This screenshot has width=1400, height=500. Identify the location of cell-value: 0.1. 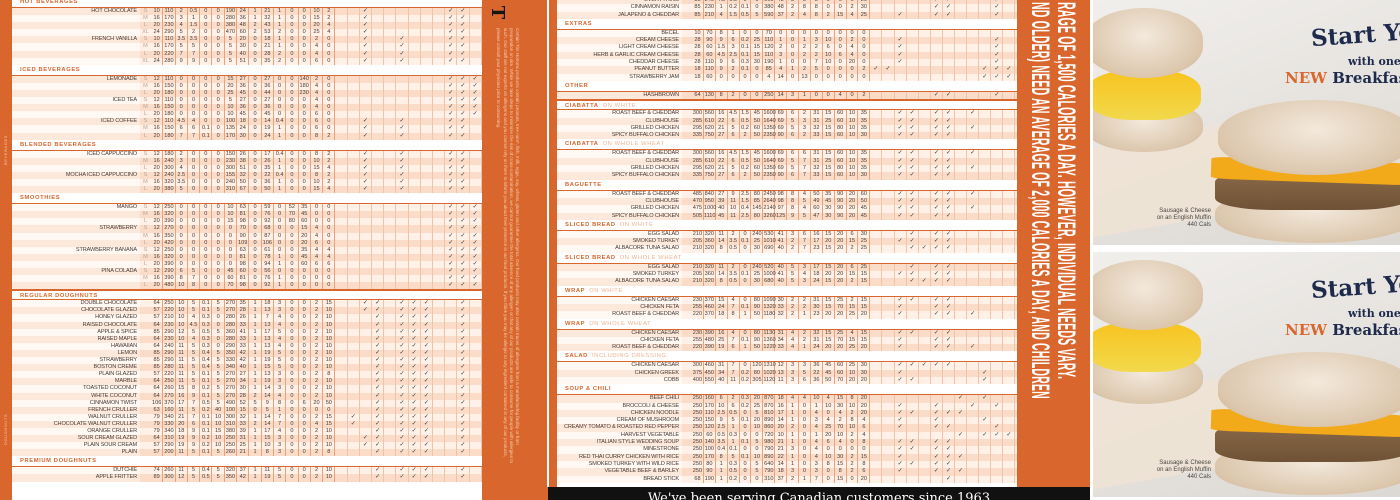
(746, 307).